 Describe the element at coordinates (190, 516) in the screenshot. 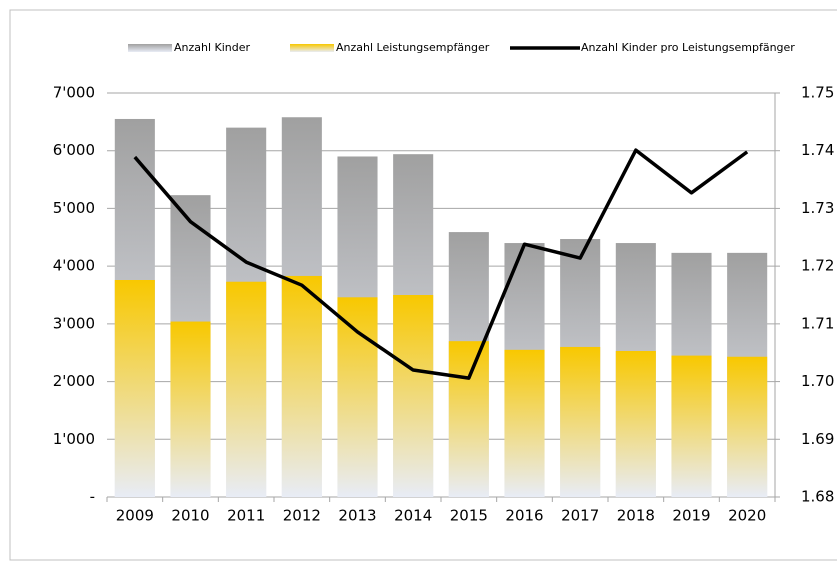

I see `x-tick-label: 2010` at that location.